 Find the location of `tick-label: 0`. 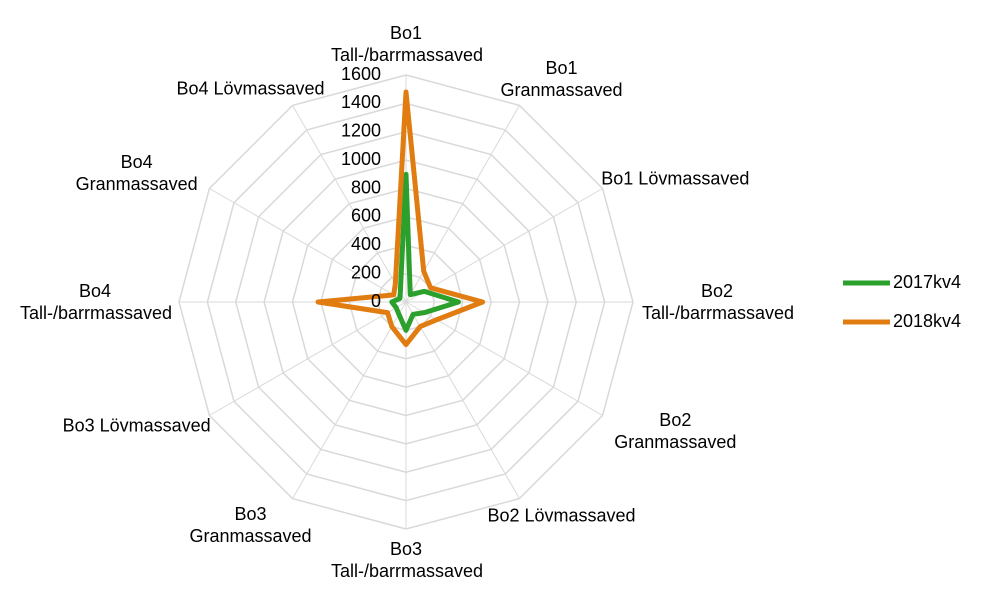

tick-label: 0 is located at coordinates (376, 301).